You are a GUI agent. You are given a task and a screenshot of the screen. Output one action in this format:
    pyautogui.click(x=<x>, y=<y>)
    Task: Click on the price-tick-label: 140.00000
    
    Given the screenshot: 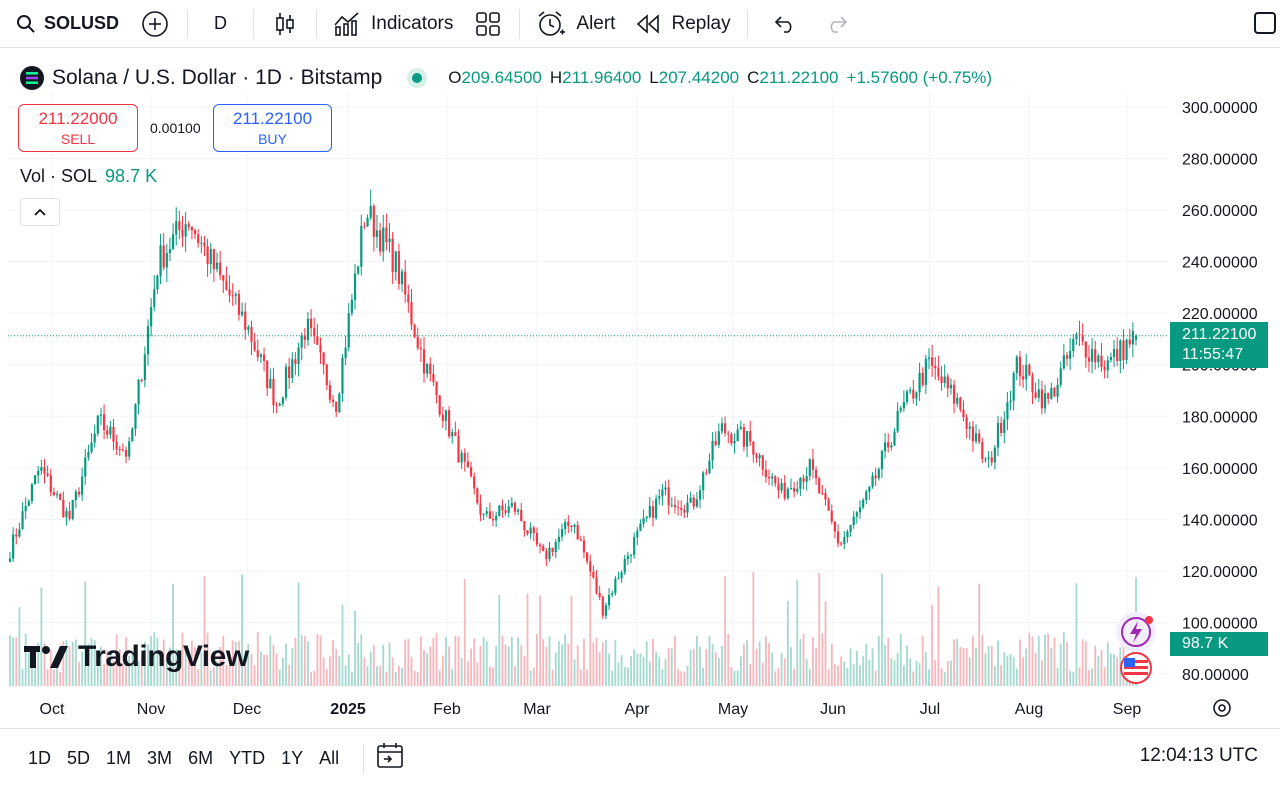 What is the action you would take?
    pyautogui.click(x=1220, y=520)
    